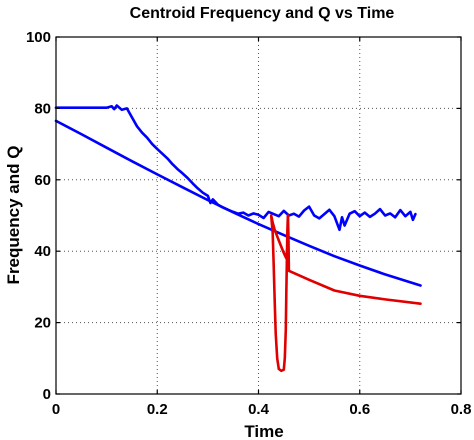 This screenshot has height=440, width=474. Describe the element at coordinates (42, 108) in the screenshot. I see `y-tick-label: 80` at that location.